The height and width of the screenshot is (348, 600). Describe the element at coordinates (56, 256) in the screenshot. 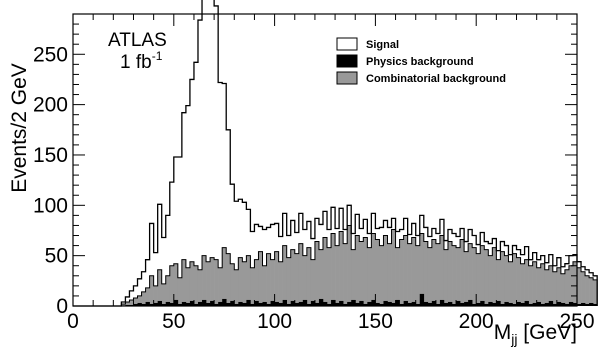

I see `y-tick-label: 50` at that location.